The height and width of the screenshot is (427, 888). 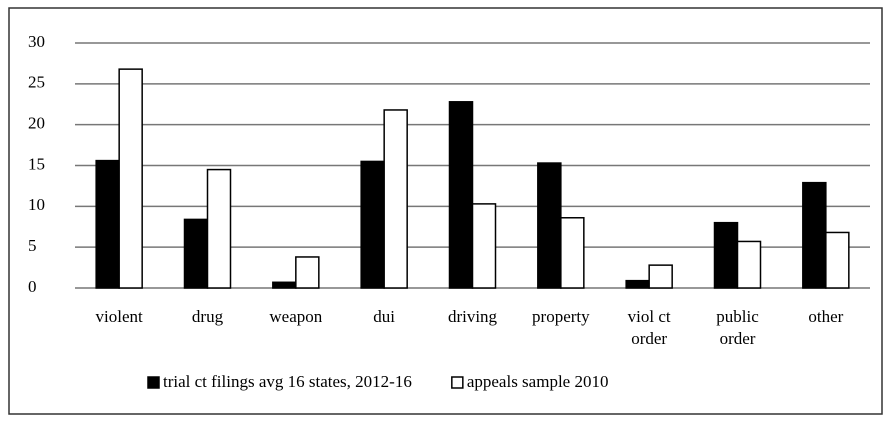 I want to click on y-tick-label: 25, so click(x=36, y=82).